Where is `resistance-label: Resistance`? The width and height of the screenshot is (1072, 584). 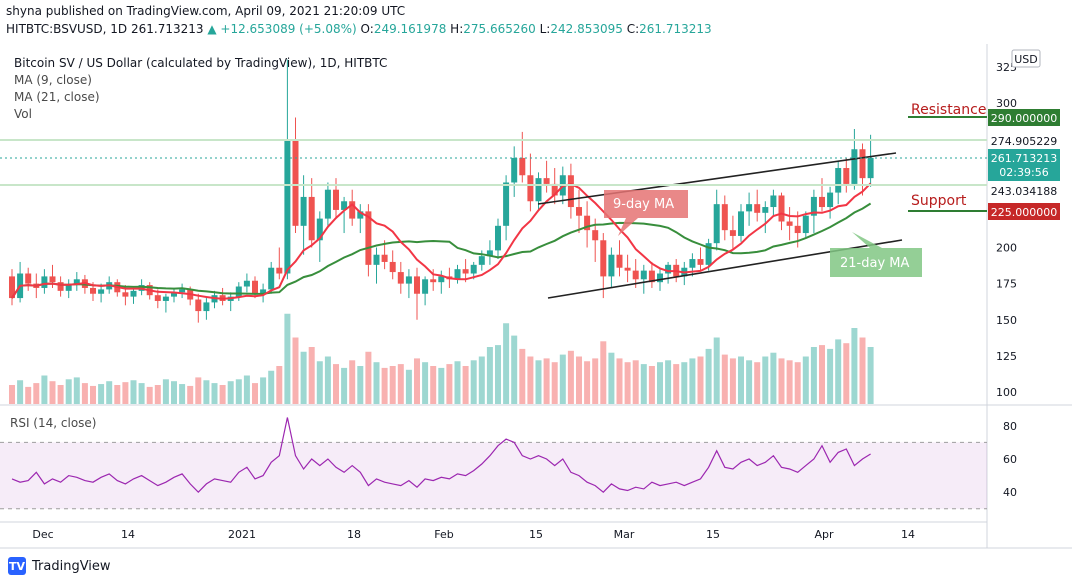
resistance-label: Resistance is located at coordinates (948, 110).